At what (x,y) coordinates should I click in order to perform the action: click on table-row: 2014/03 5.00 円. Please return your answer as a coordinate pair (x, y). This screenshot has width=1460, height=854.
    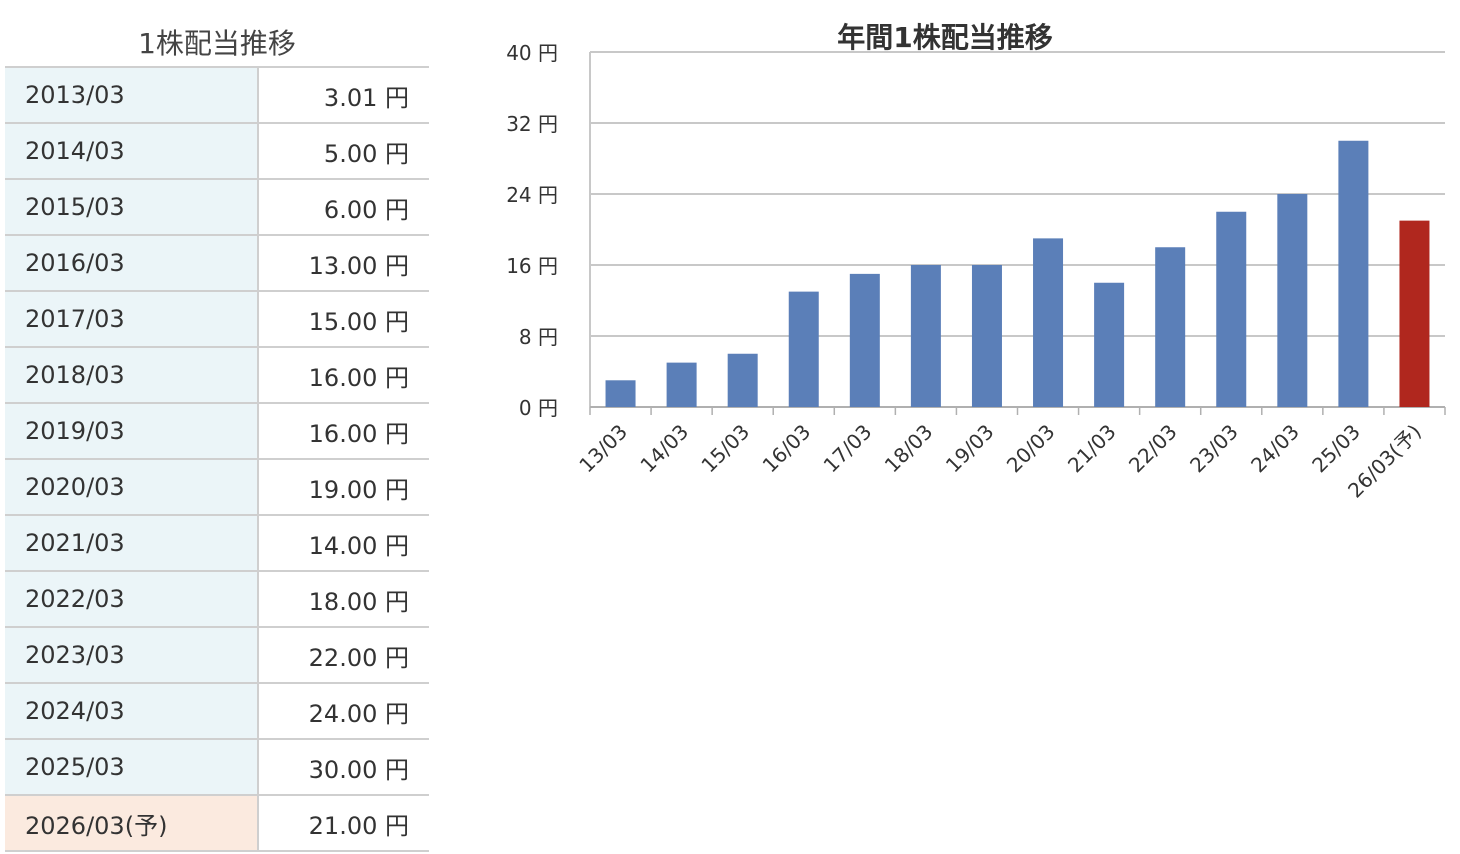
    Looking at the image, I should click on (217, 151).